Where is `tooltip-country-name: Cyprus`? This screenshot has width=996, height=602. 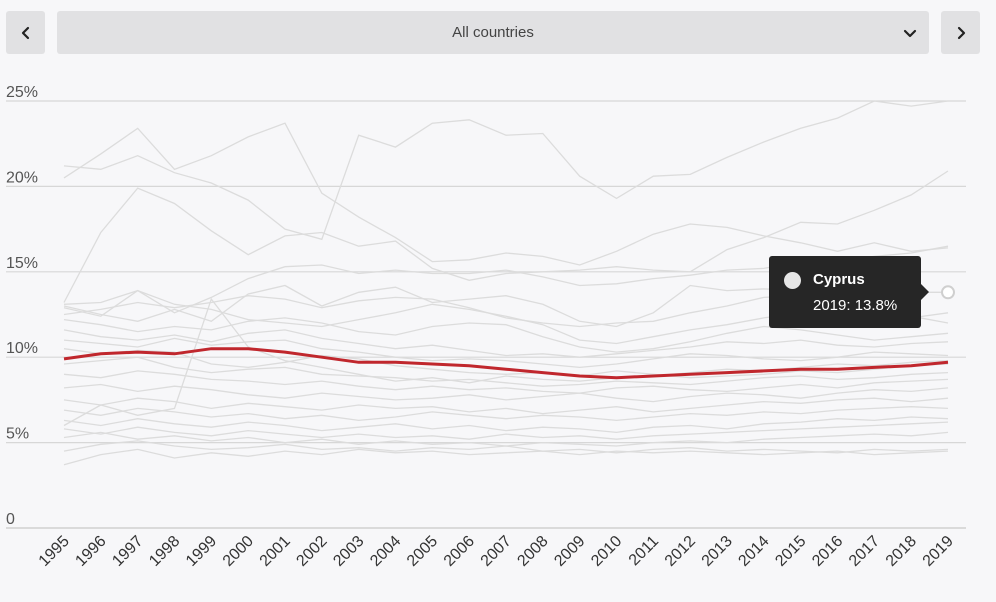
tooltip-country-name: Cyprus is located at coordinates (839, 279).